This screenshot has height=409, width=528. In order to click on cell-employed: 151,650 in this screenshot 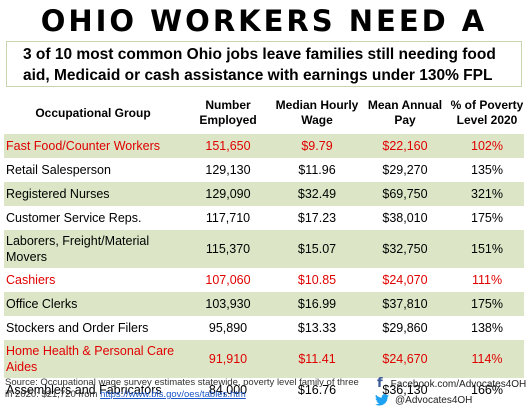, I will do `click(228, 146)`.